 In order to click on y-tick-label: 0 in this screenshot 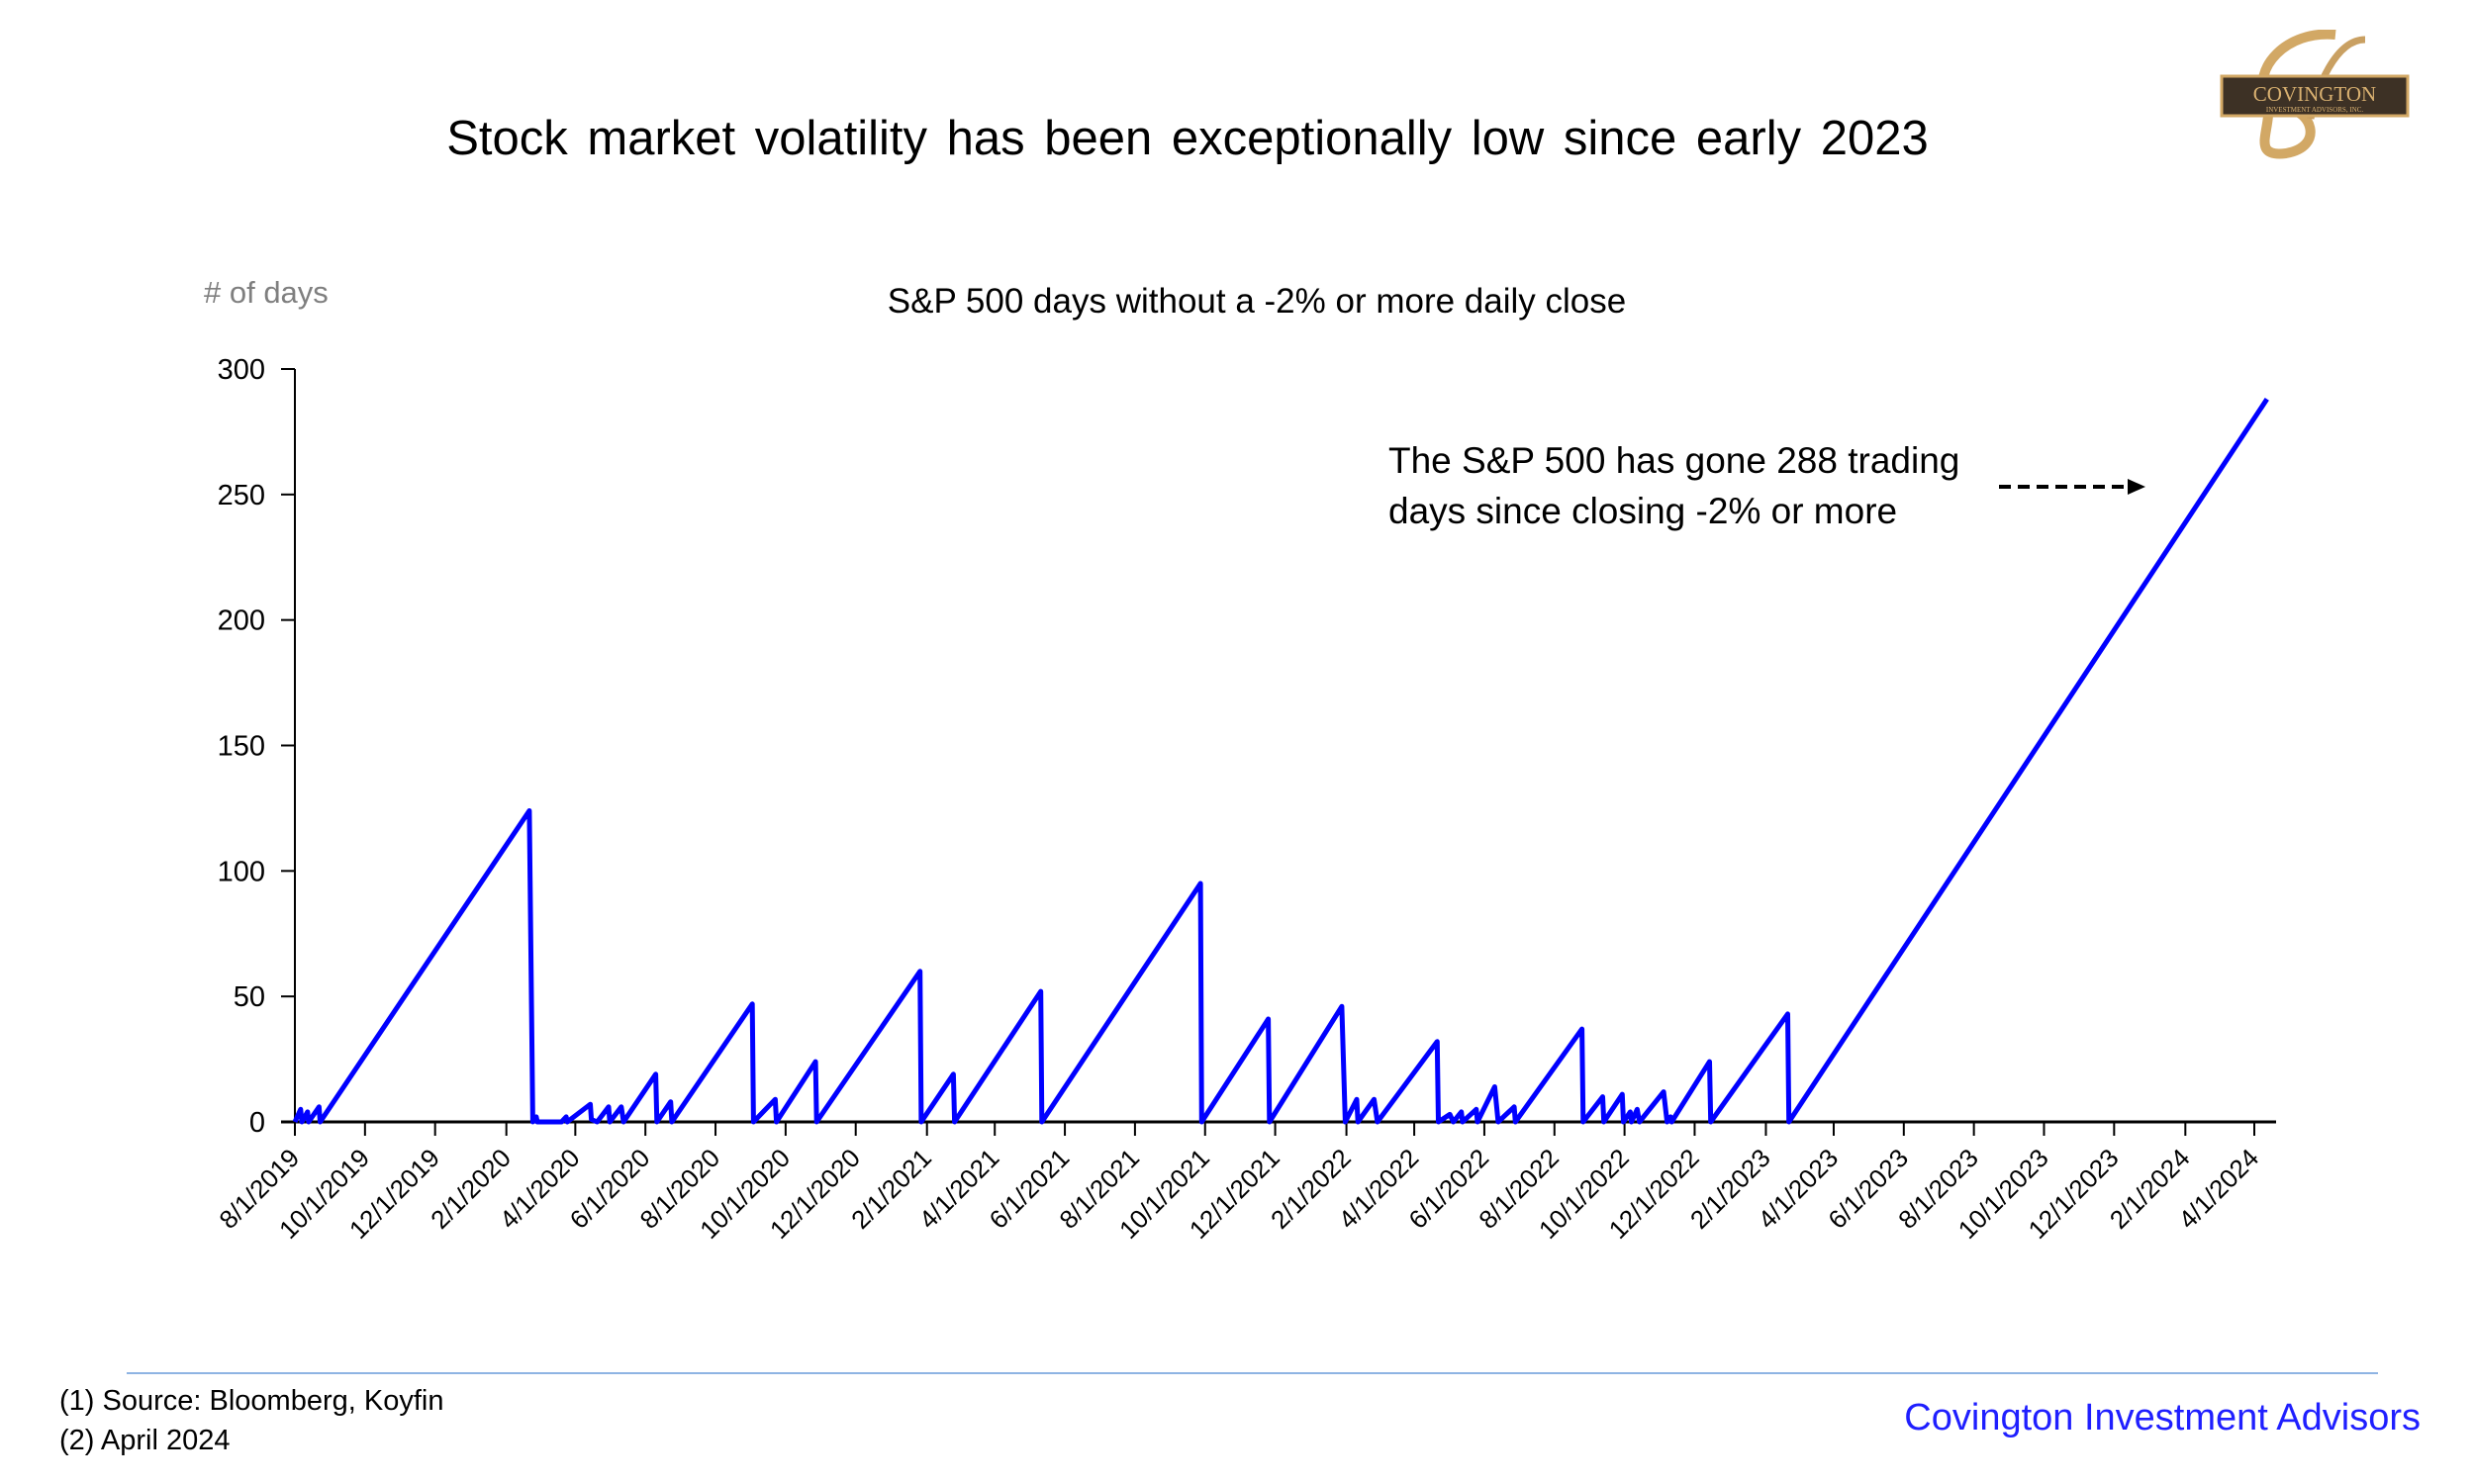, I will do `click(257, 1123)`.